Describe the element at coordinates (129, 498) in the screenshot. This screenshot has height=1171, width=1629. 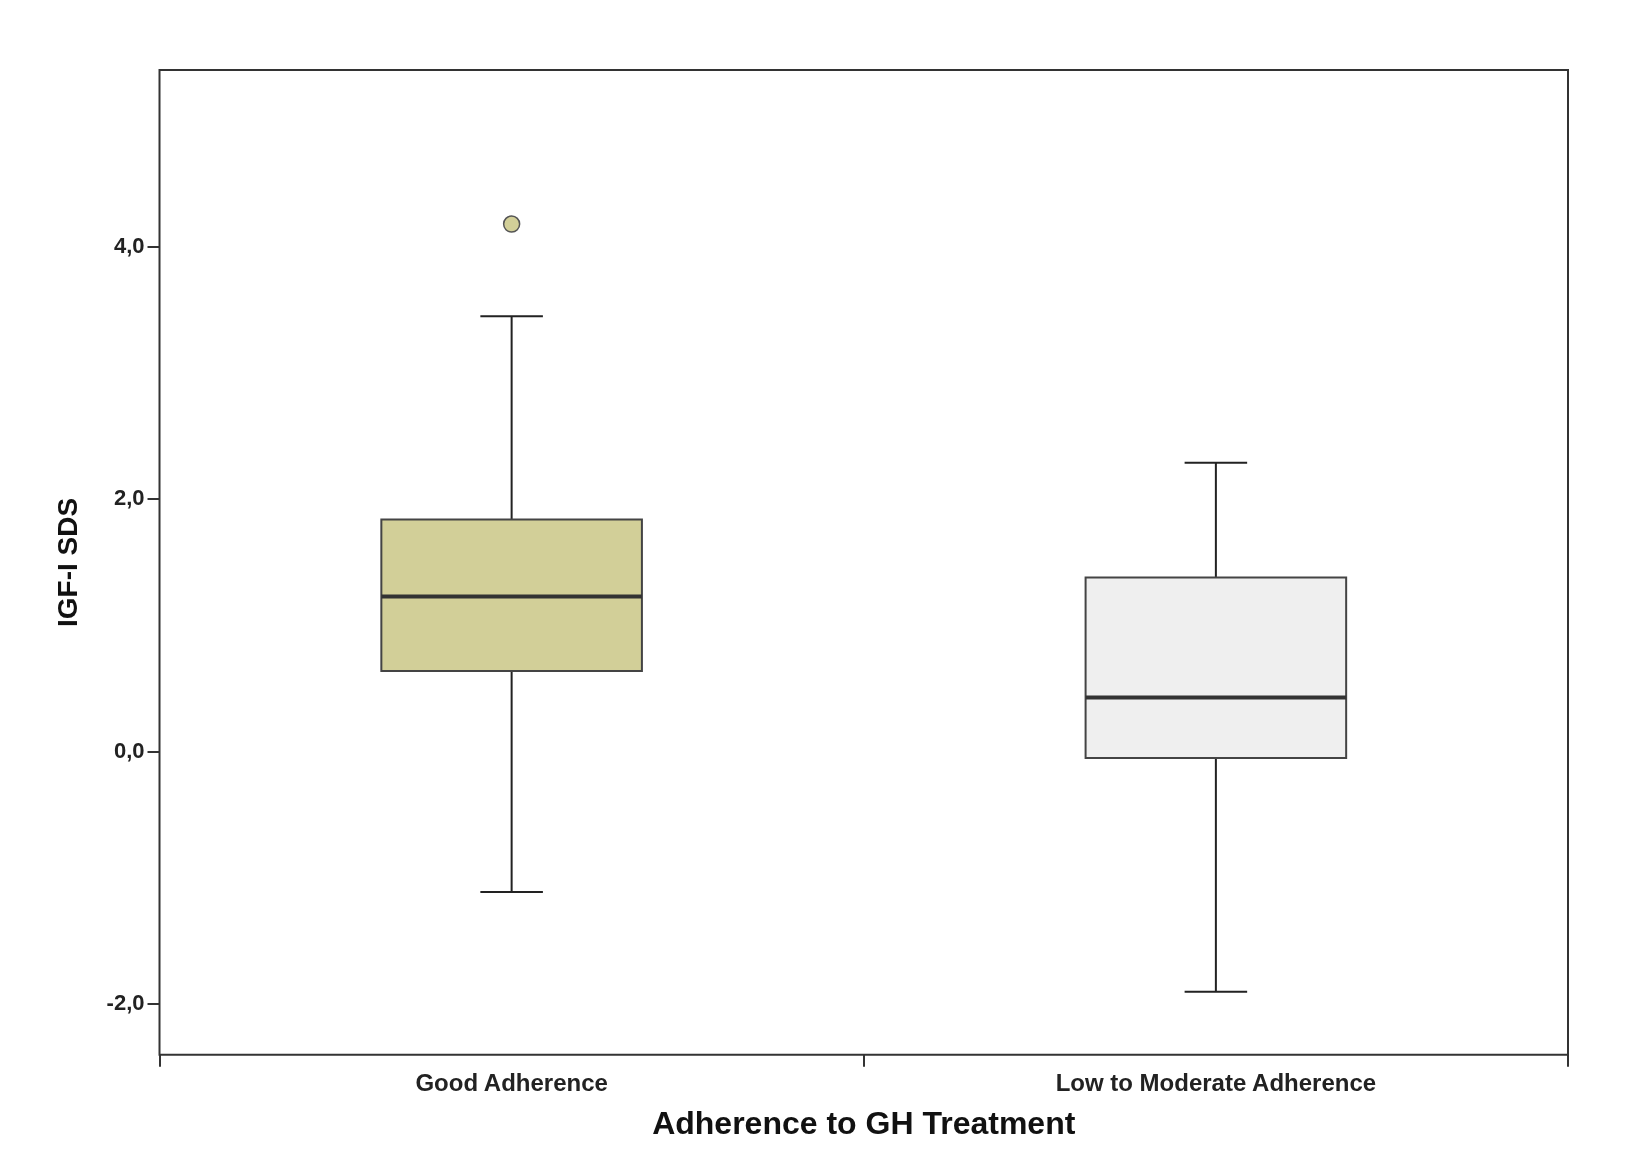
I see `y-tick-label: 2,0` at that location.